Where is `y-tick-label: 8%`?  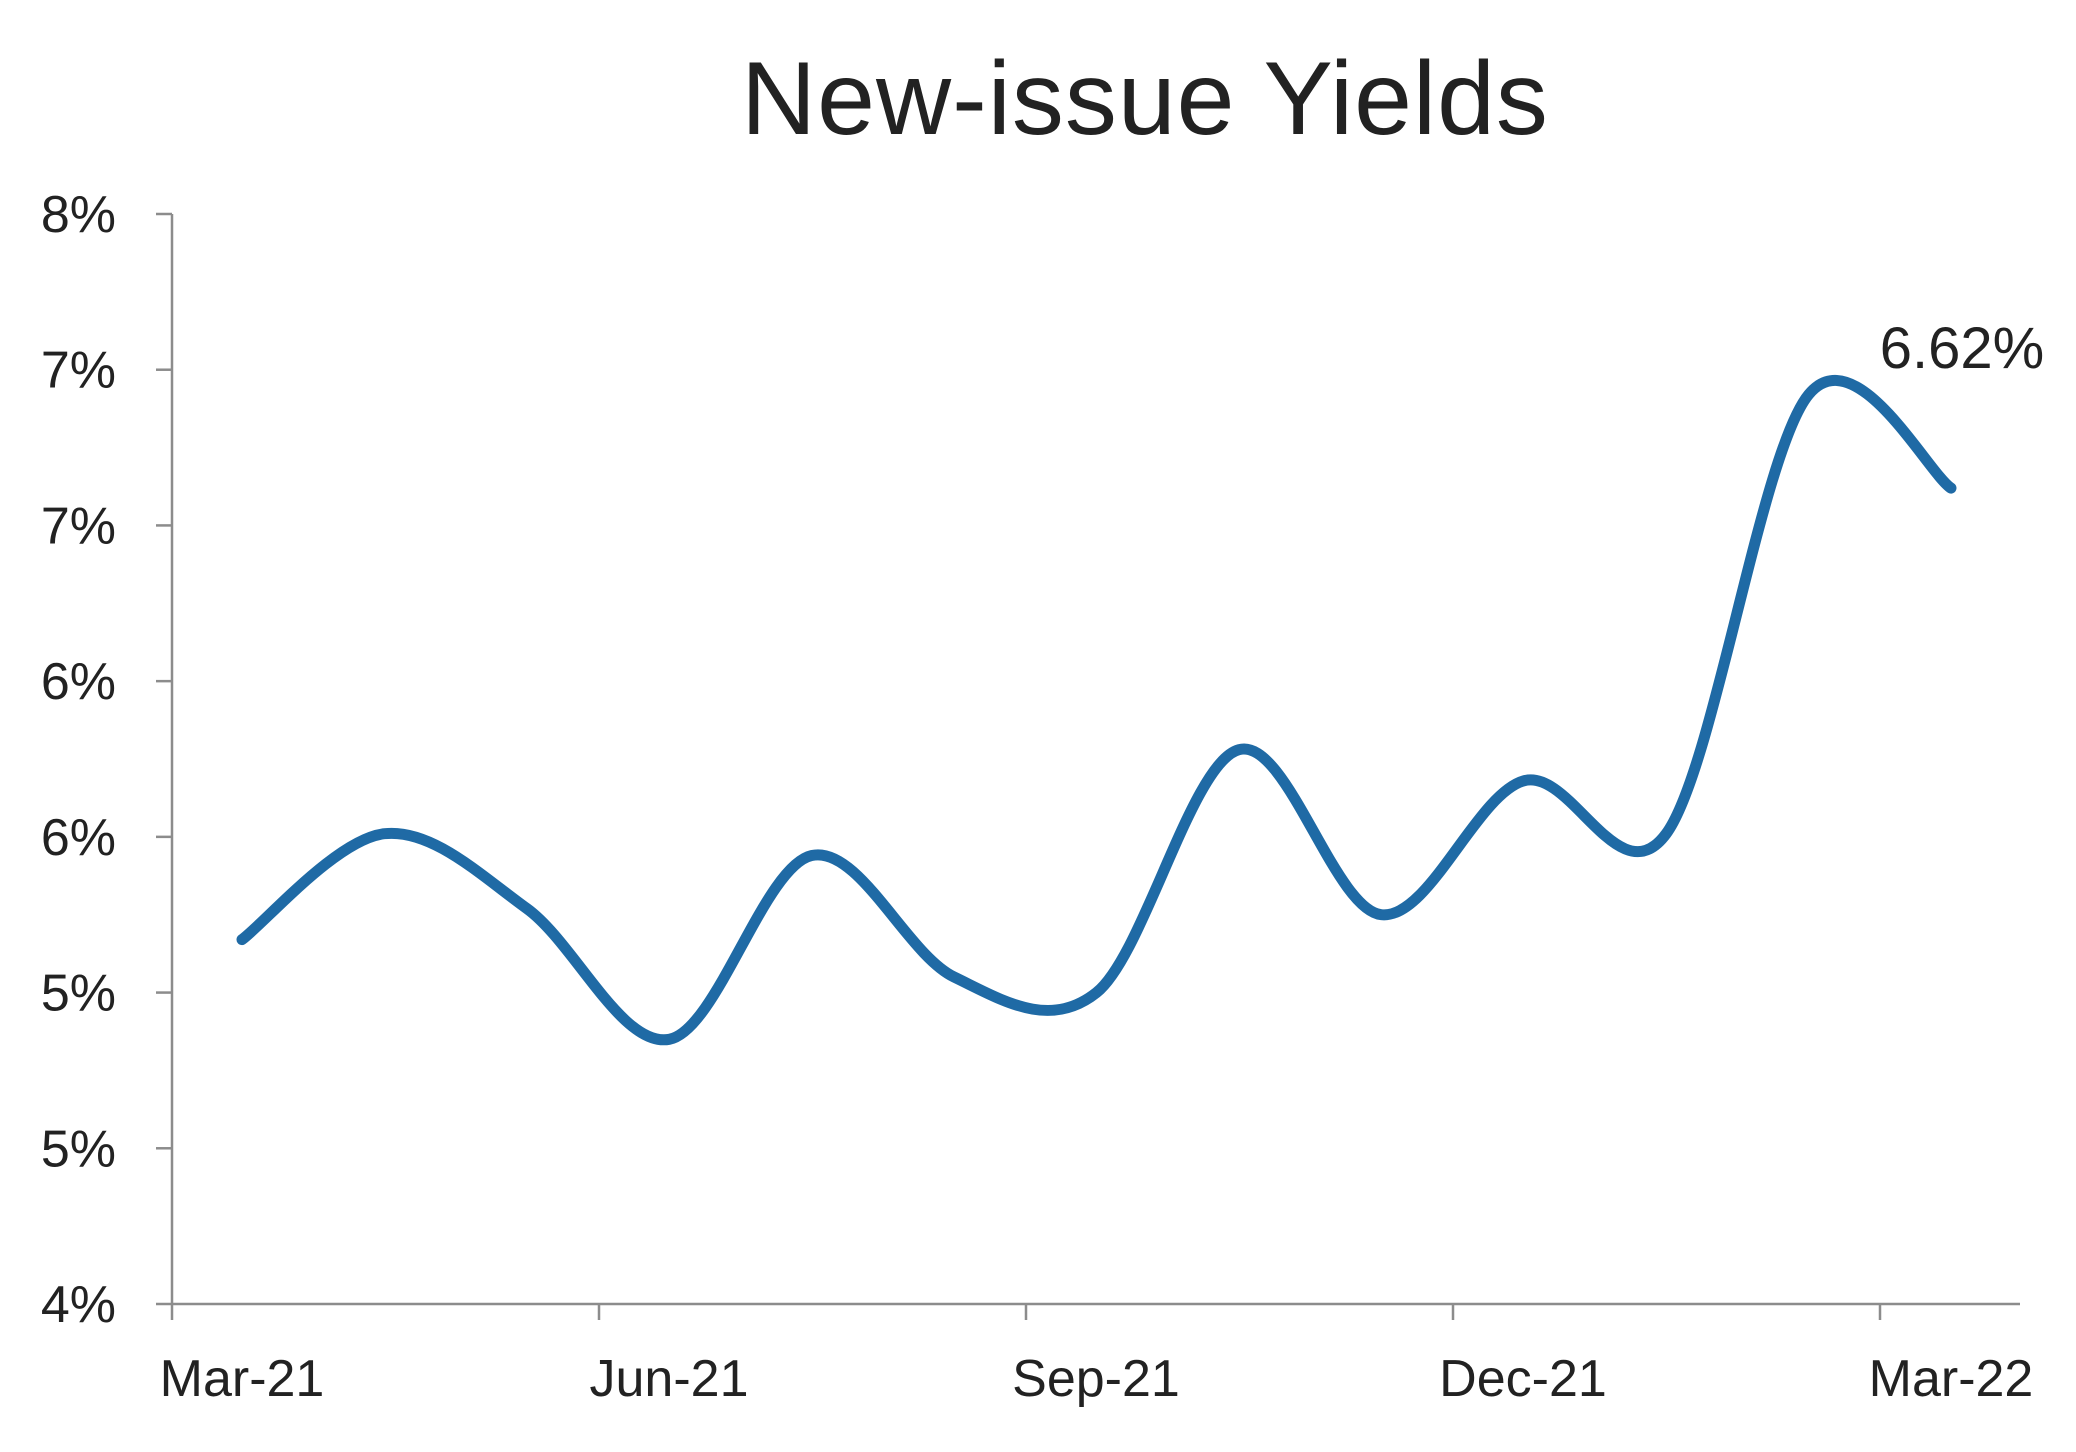
y-tick-label: 8% is located at coordinates (78, 215).